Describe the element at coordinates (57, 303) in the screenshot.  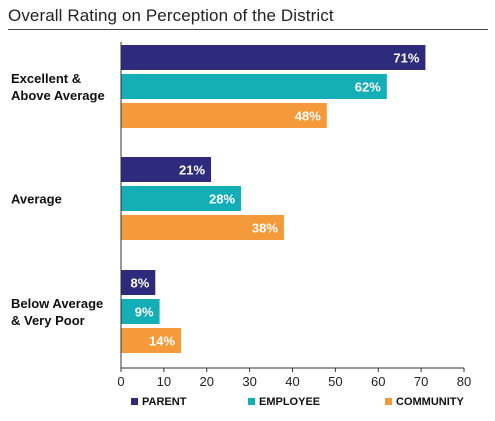
I see `category-label: Below Average` at that location.